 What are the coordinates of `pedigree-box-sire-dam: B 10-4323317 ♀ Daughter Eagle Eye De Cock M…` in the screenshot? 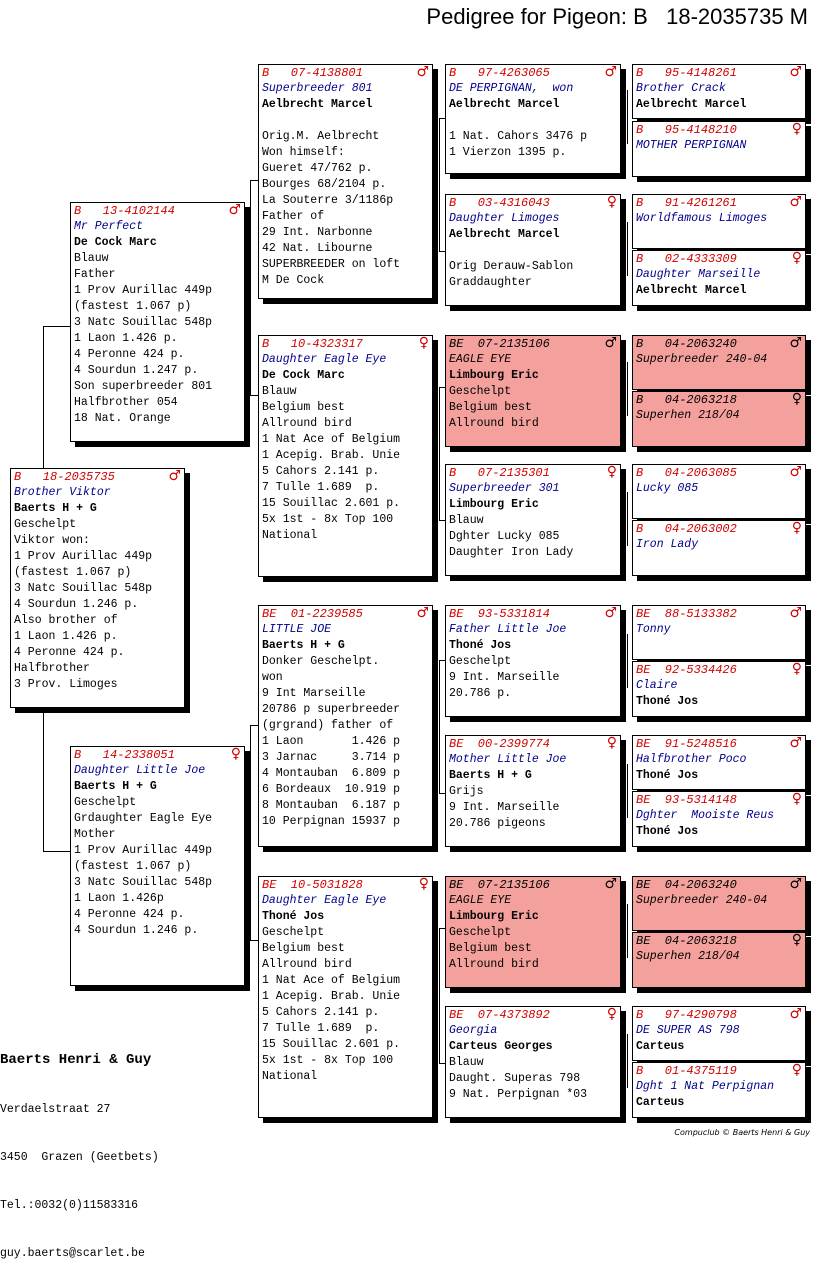 It's located at (345, 456).